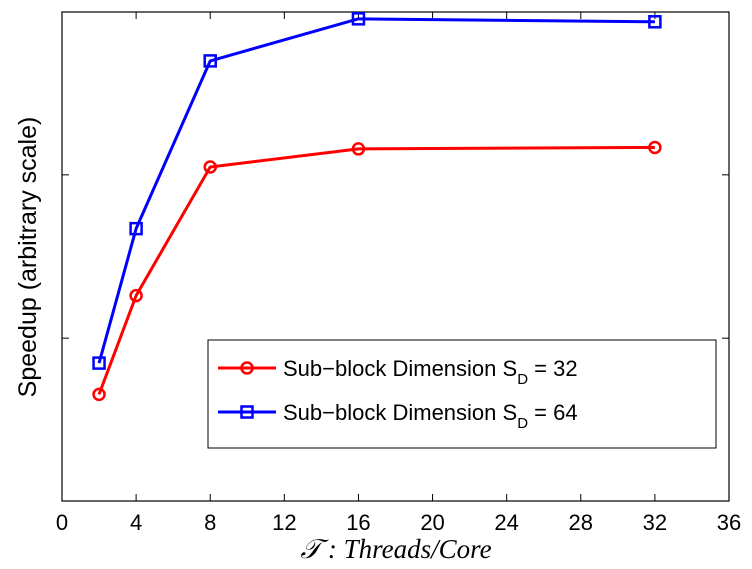  What do you see at coordinates (28, 257) in the screenshot?
I see `y-axis-label: Speedup (arbitrary scale)` at bounding box center [28, 257].